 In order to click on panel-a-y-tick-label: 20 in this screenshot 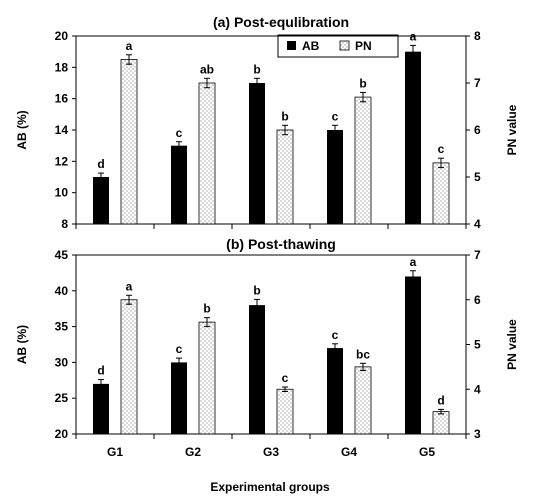, I will do `click(62, 36)`.